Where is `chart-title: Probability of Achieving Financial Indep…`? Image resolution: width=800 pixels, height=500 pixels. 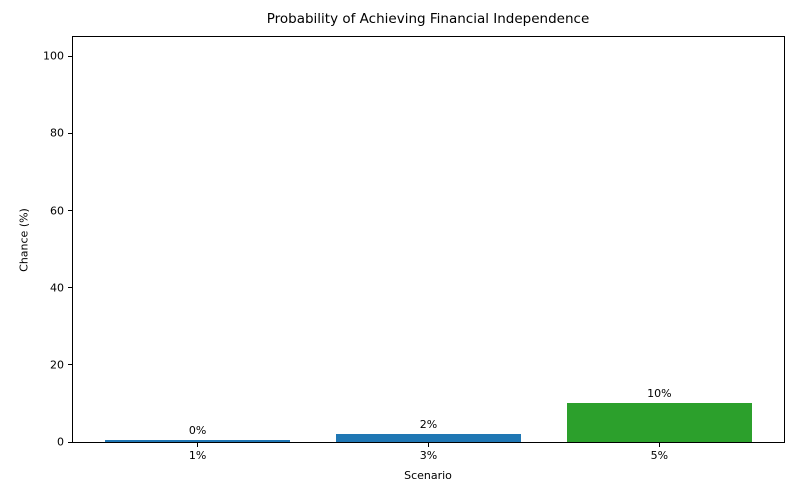 chart-title: Probability of Achieving Financial Indep… is located at coordinates (428, 19).